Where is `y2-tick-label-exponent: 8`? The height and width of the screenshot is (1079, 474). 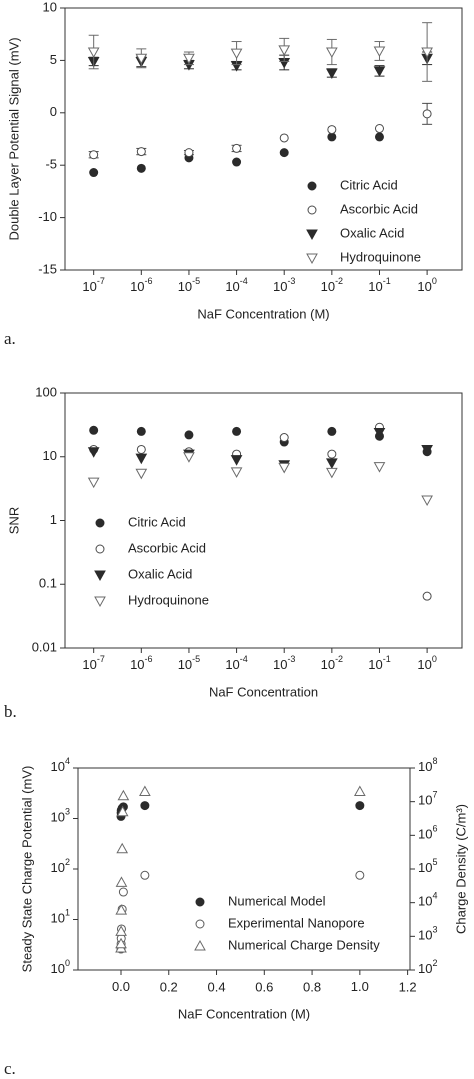
y2-tick-label-exponent: 8 is located at coordinates (434, 761).